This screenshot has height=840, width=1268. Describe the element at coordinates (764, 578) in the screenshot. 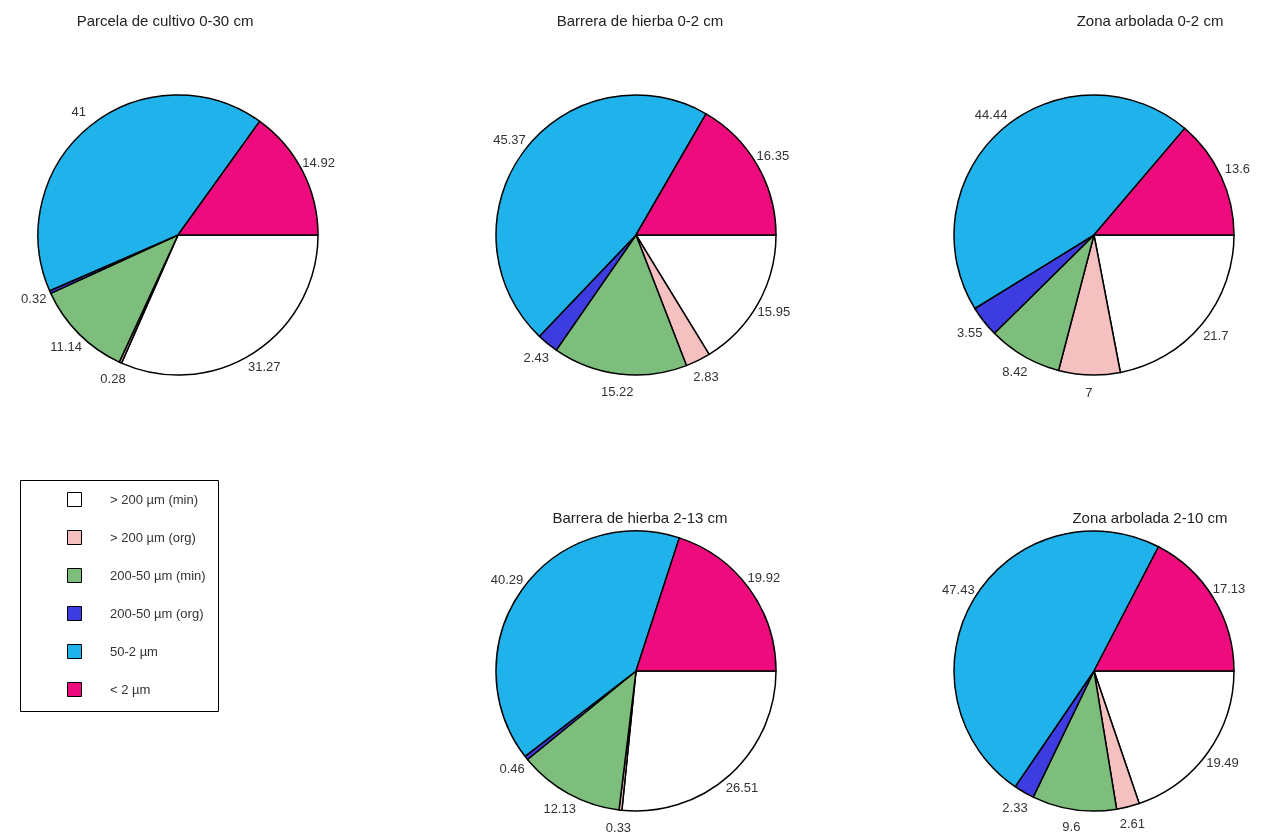

I see `data-label: 19.92` at that location.